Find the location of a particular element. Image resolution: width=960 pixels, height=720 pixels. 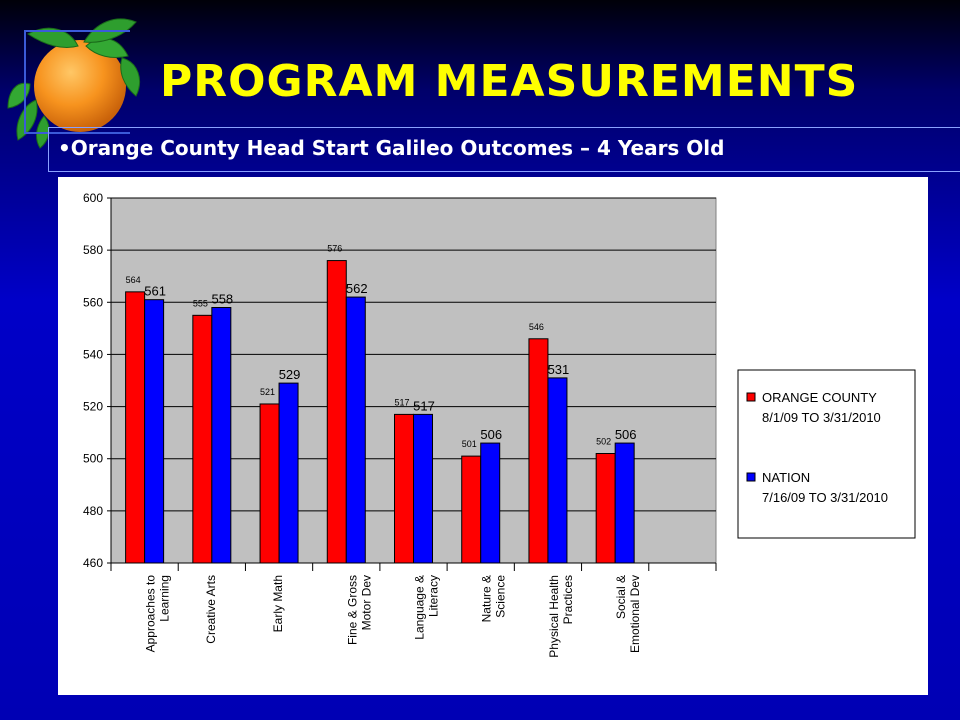

data-label: 562 is located at coordinates (357, 288).